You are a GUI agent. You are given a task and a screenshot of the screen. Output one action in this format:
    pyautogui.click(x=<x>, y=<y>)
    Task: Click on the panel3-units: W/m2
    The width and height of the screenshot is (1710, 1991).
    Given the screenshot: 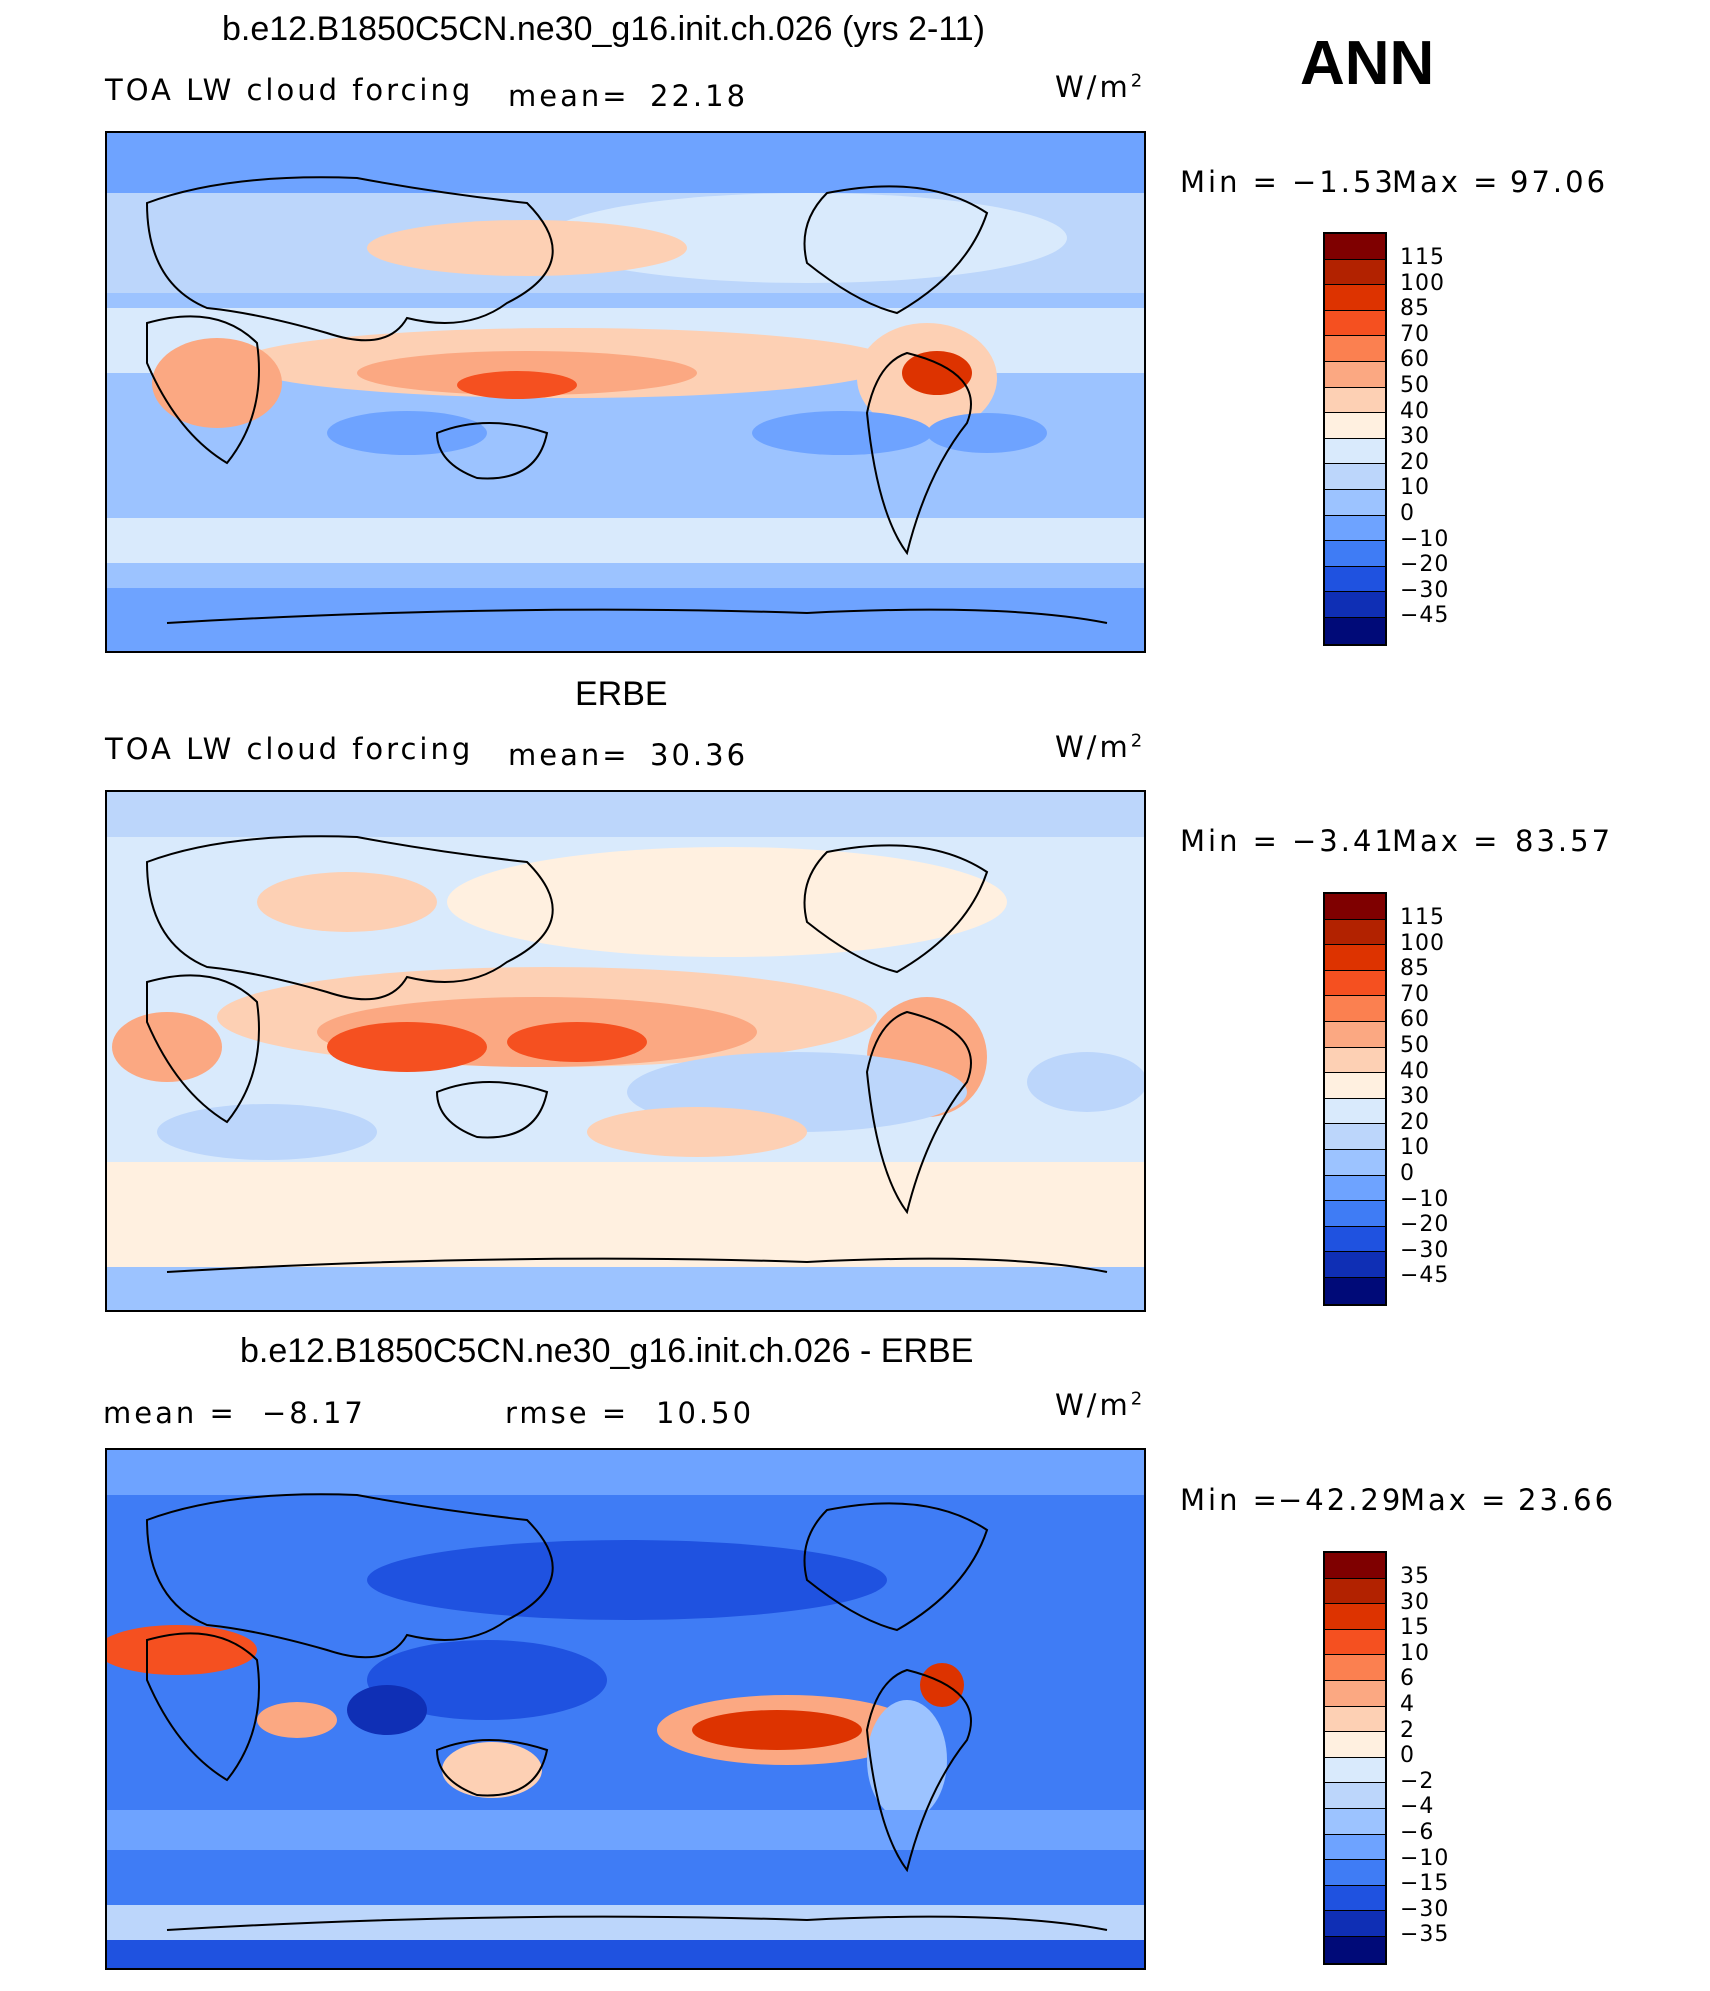 What is the action you would take?
    pyautogui.click(x=1100, y=1405)
    